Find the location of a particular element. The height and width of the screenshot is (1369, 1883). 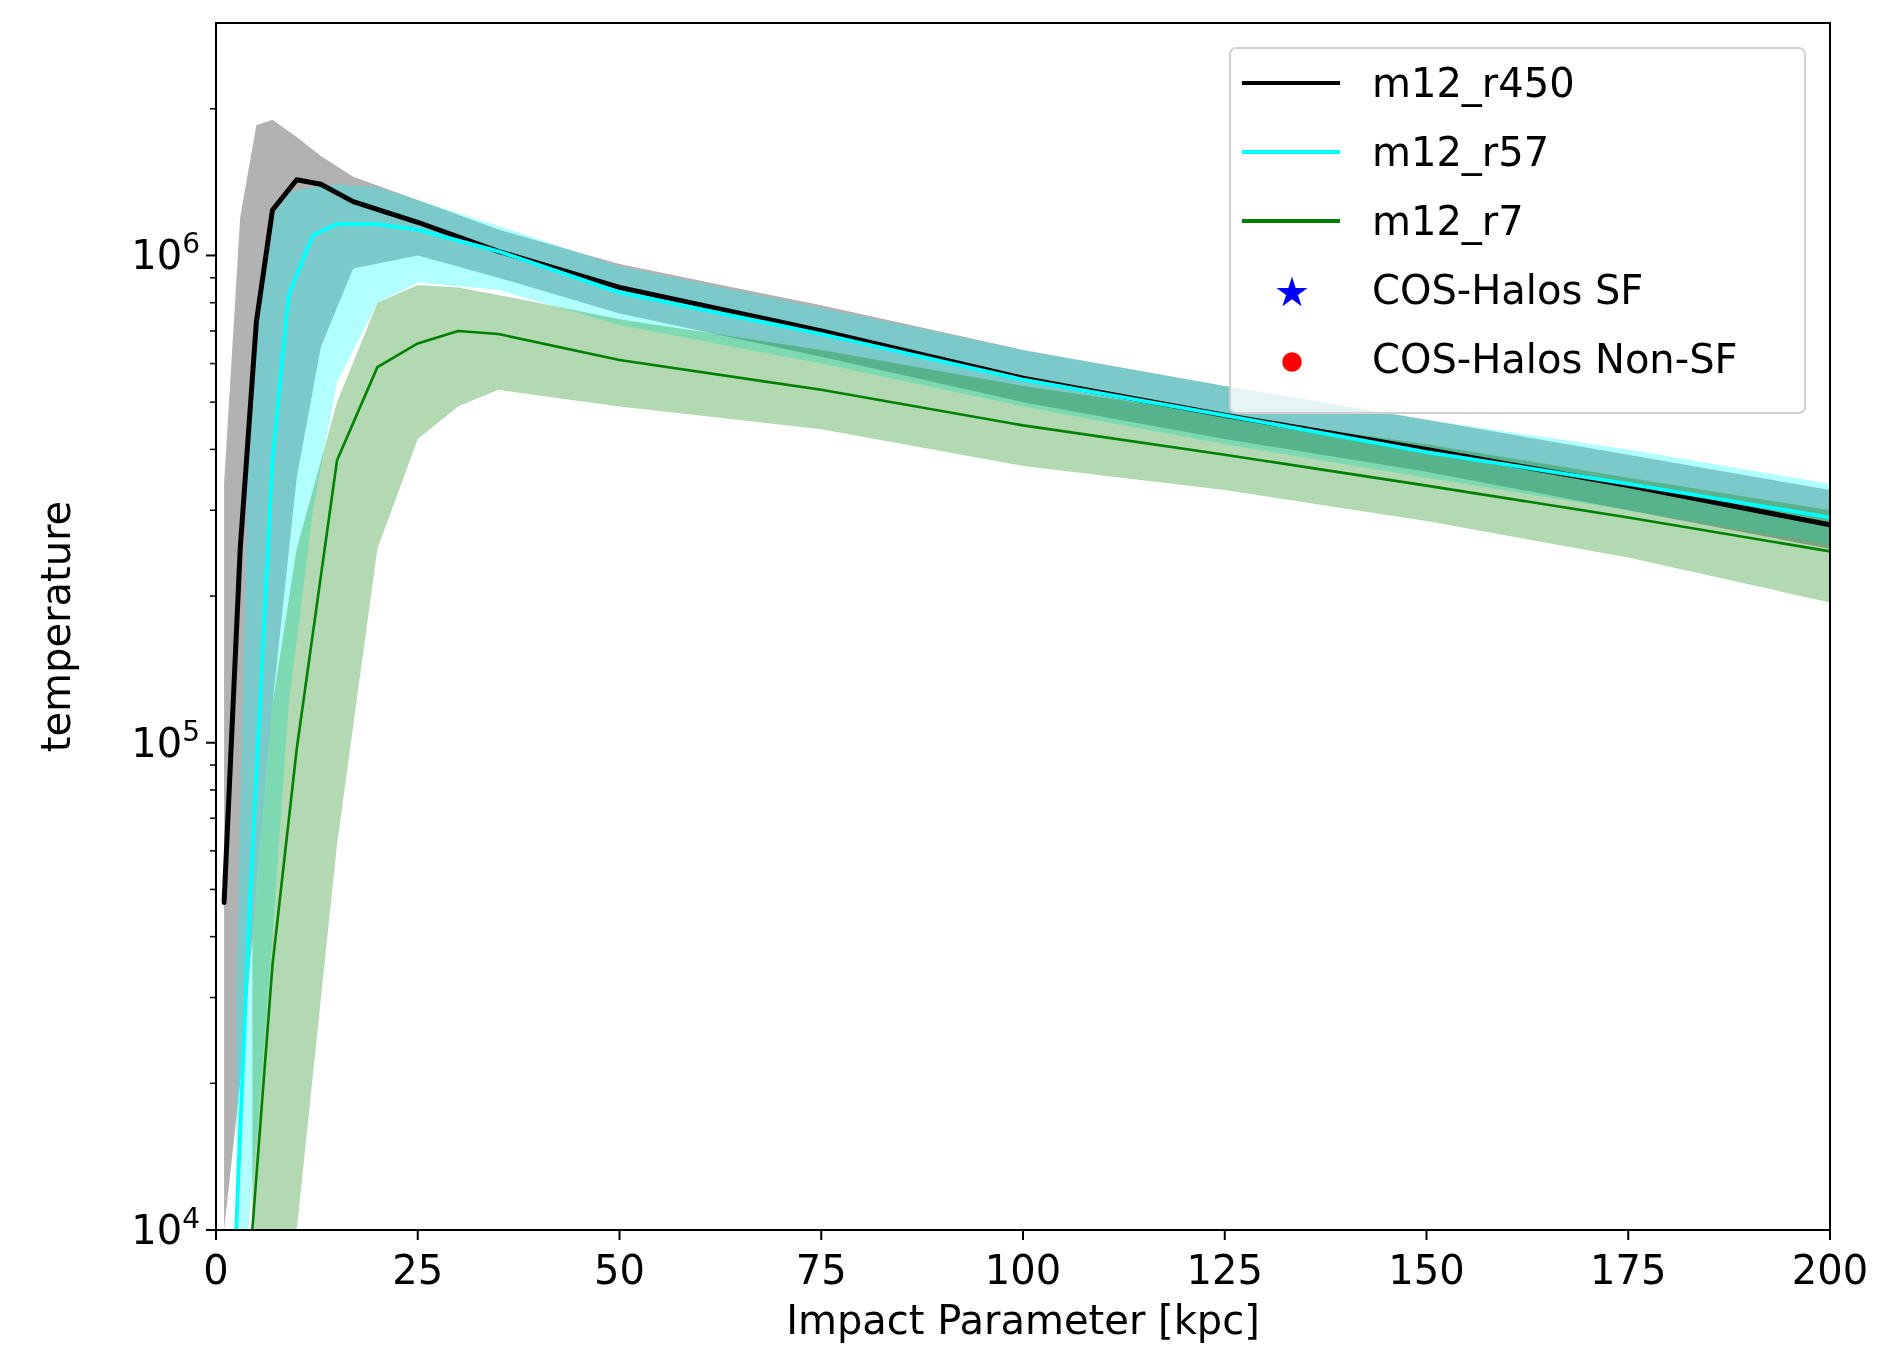

x-tick-label: 125 is located at coordinates (1224, 1270).